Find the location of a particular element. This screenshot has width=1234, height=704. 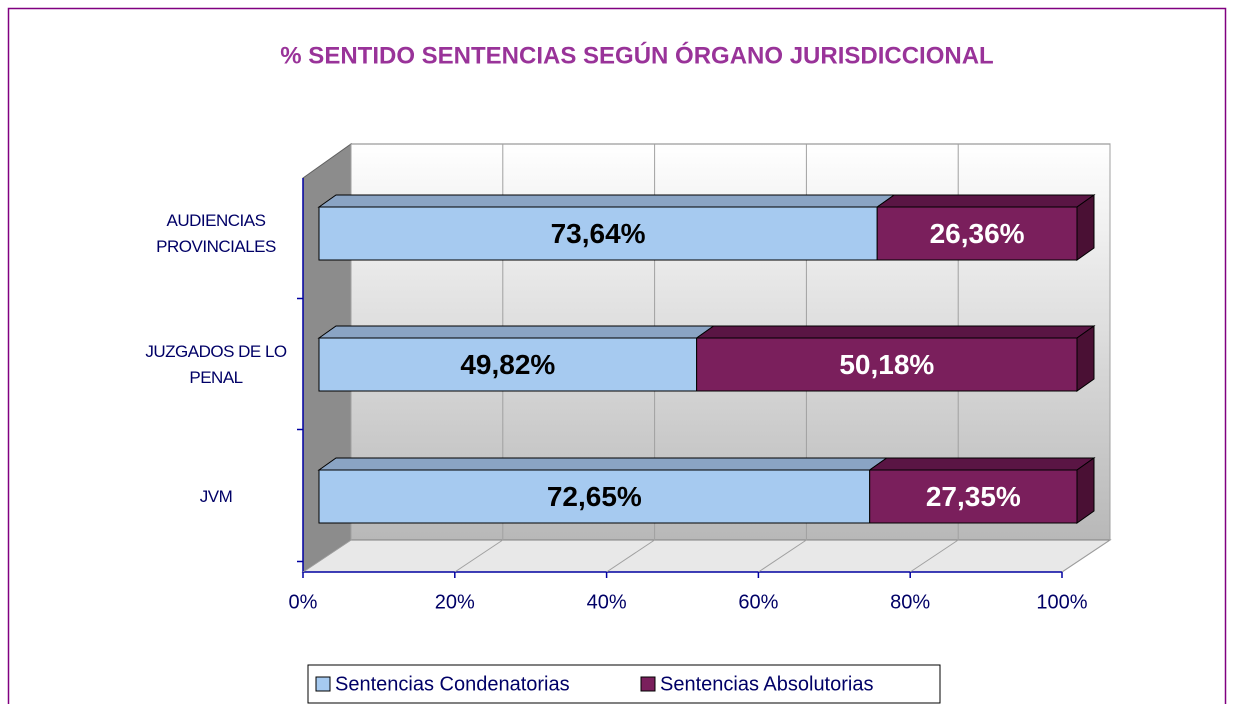

data-label: 72,65% is located at coordinates (594, 496).